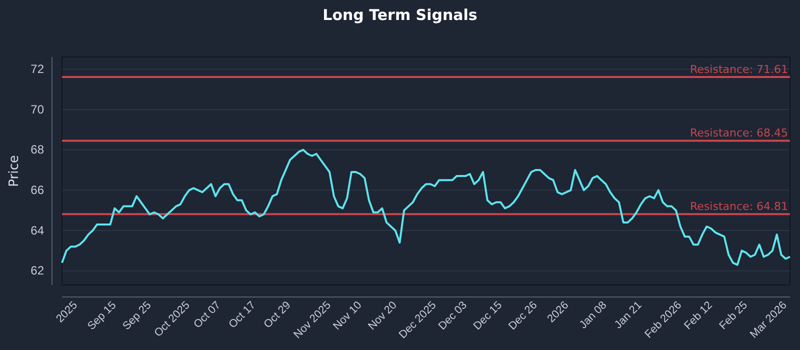  I want to click on y-tick-label: 68, so click(37, 149).